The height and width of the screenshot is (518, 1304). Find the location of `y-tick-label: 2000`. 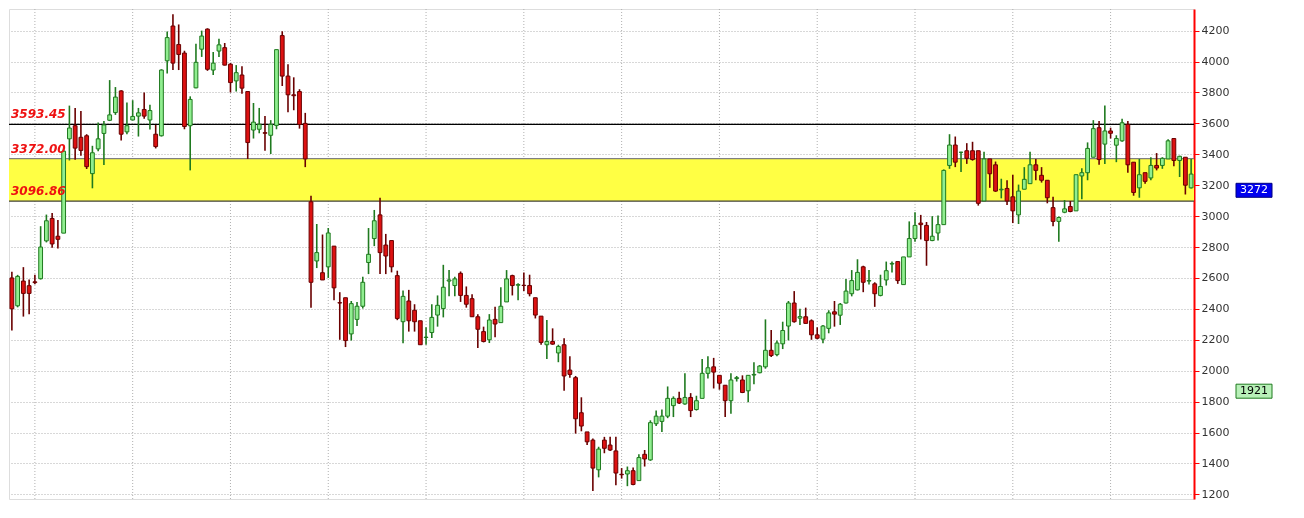

y-tick-label: 2000 is located at coordinates (1215, 371).